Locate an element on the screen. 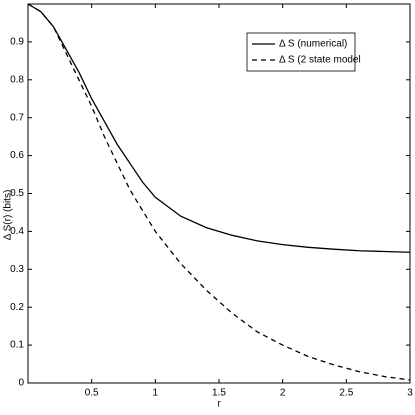 The width and height of the screenshot is (415, 415). x-tick-label: 3 is located at coordinates (410, 393).